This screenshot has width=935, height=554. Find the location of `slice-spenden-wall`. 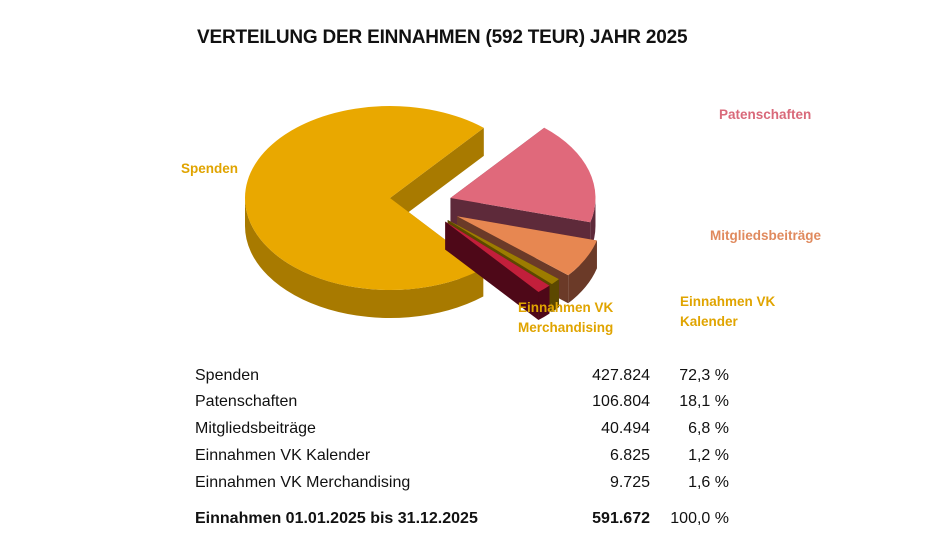

slice-spenden-wall is located at coordinates (364, 258).